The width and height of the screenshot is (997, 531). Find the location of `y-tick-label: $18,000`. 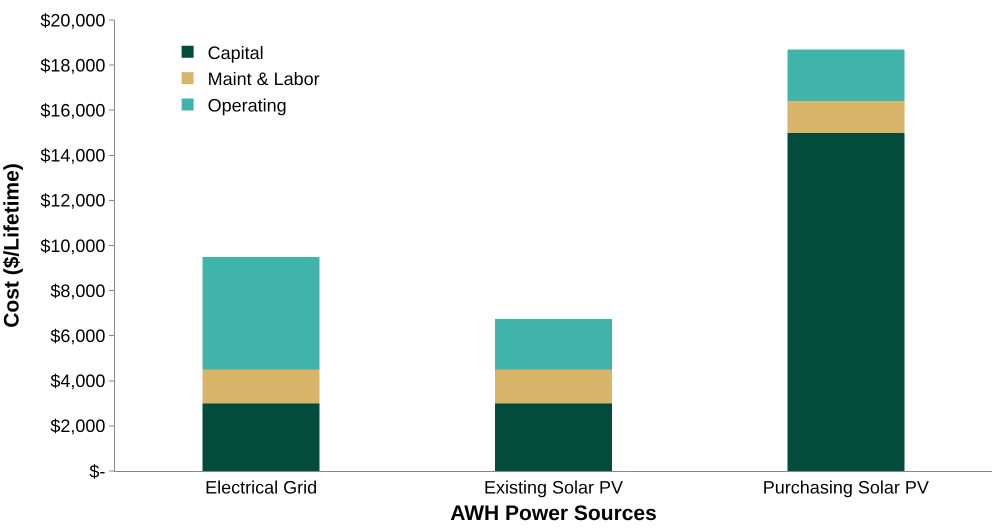

y-tick-label: $18,000 is located at coordinates (73, 65).